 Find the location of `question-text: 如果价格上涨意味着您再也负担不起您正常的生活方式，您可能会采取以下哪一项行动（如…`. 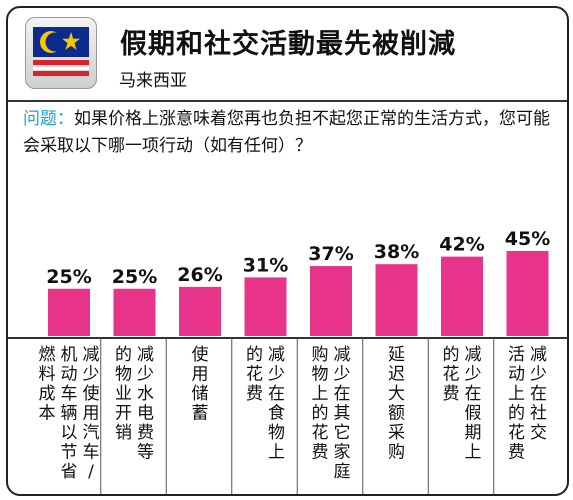

question-text: 如果价格上涨意味着您再也负担不起您正常的生活方式，您可能会采取以下哪一项行动（如… is located at coordinates (286, 132).